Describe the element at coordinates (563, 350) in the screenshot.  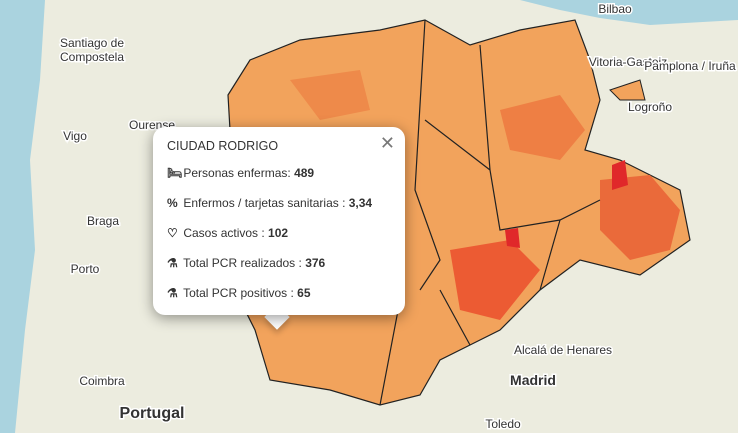
I see `place-label: Alcalá de Henares` at that location.